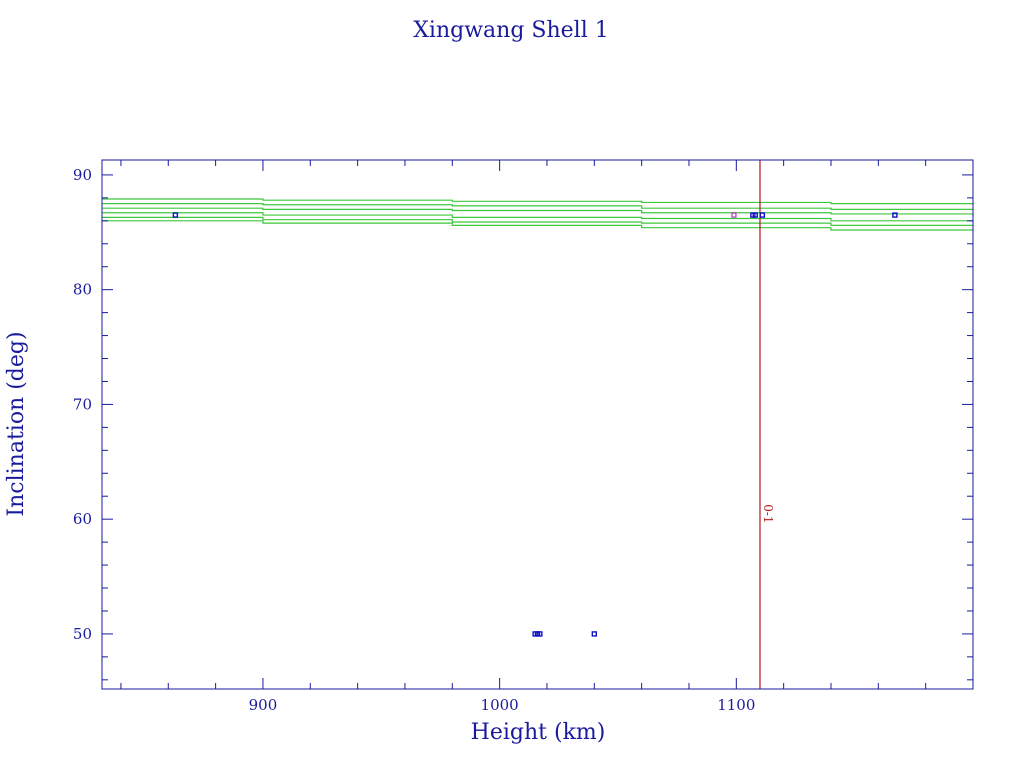 The image size is (1024, 768). Describe the element at coordinates (768, 513) in the screenshot. I see `reference-line-label: 0-1` at that location.